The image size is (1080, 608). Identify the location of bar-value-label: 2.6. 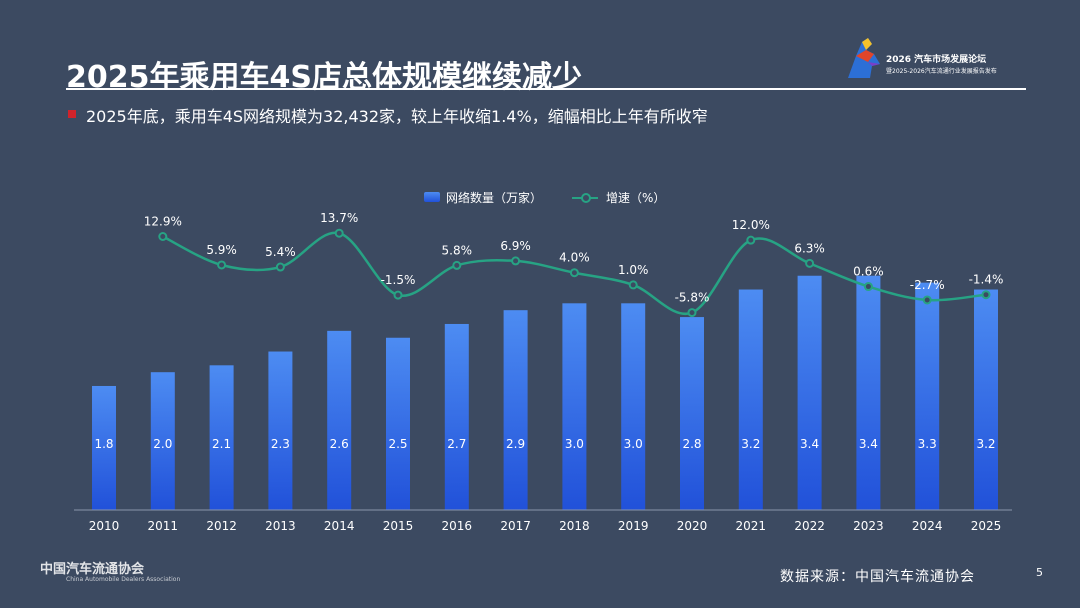
(339, 444).